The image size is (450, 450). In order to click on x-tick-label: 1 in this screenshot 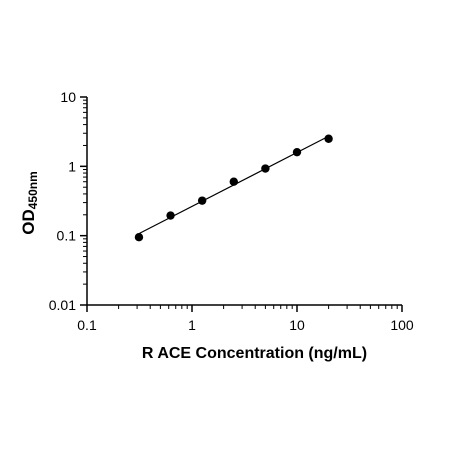, I will do `click(192, 325)`.